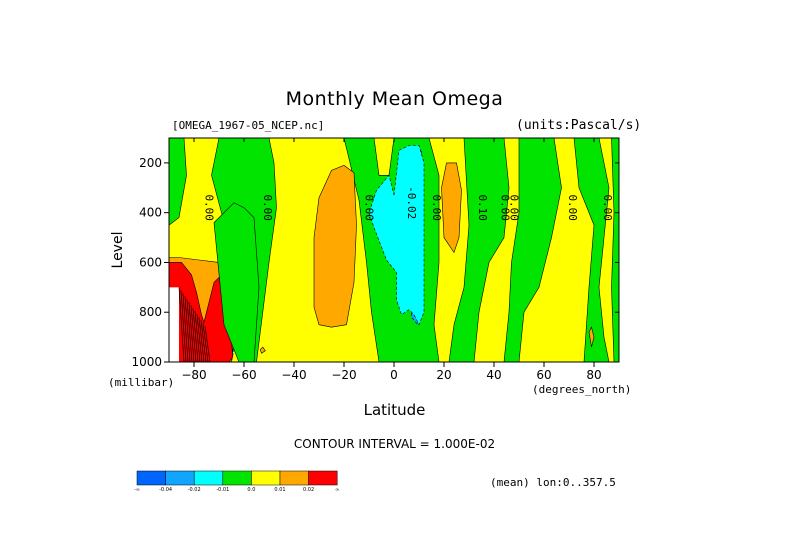 The width and height of the screenshot is (789, 558). What do you see at coordinates (150, 262) in the screenshot?
I see `y-tick-label: 600` at bounding box center [150, 262].